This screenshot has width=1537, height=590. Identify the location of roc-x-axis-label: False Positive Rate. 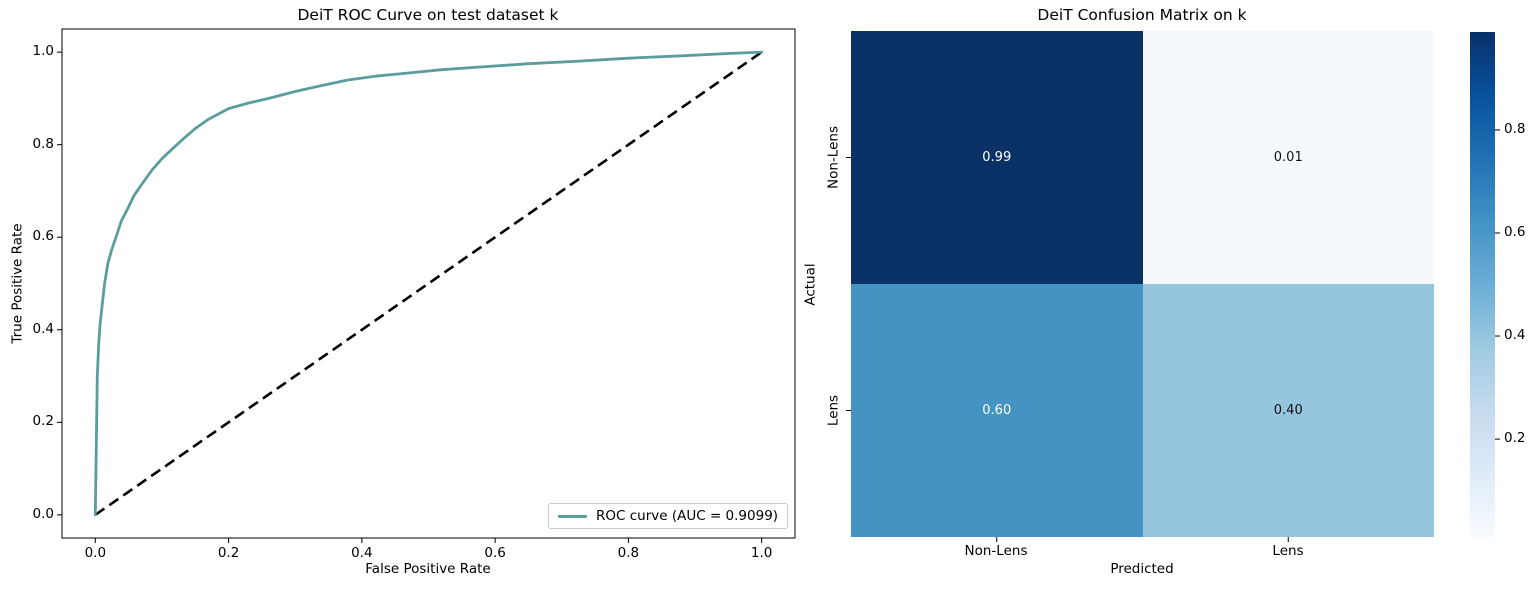
(428, 569).